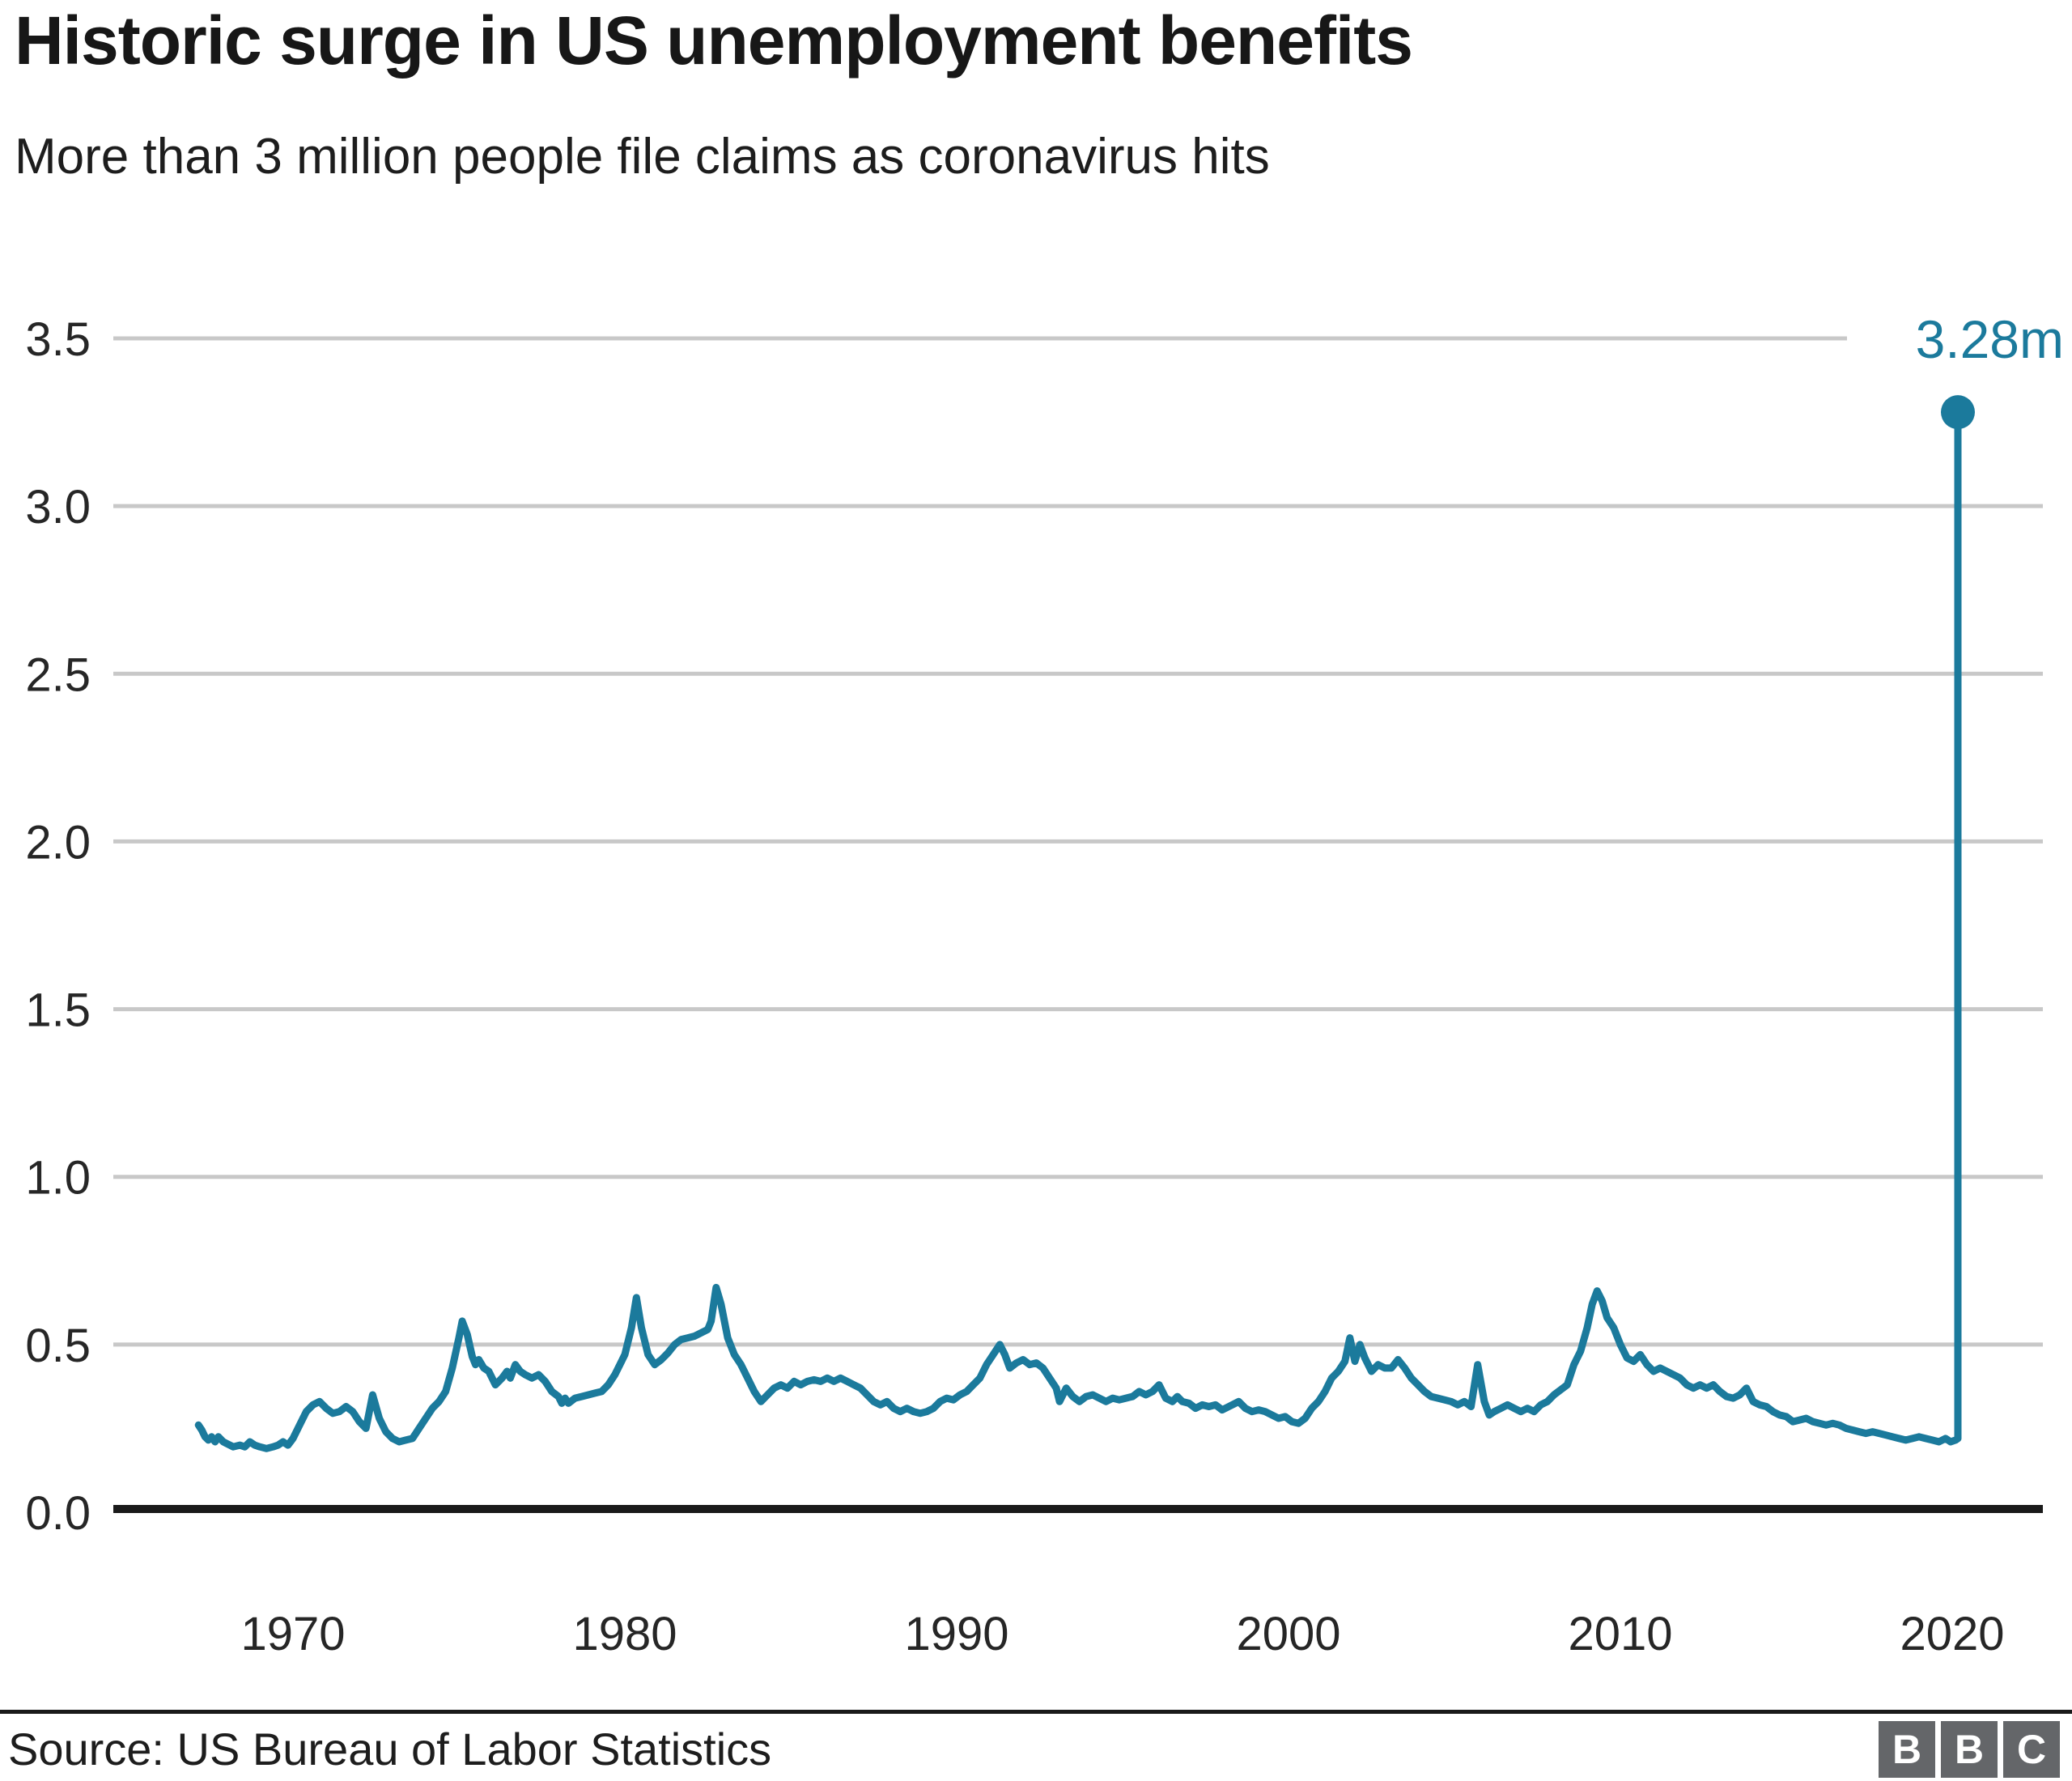  Describe the element at coordinates (58, 843) in the screenshot. I see `y-tick-label: 2.0` at that location.